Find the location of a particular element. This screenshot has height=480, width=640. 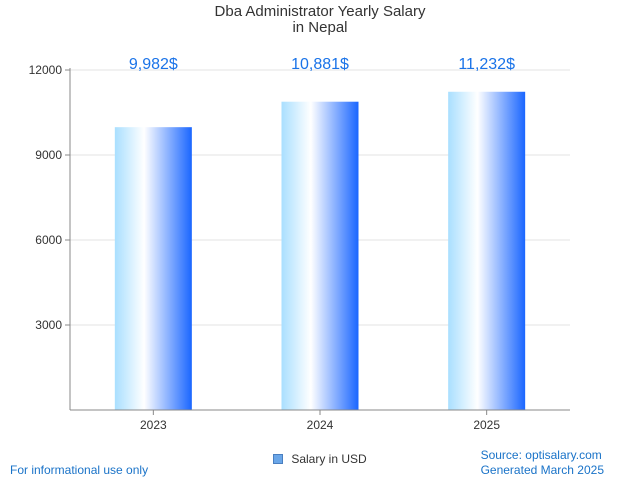

data-label: 9,982$ is located at coordinates (153, 64).